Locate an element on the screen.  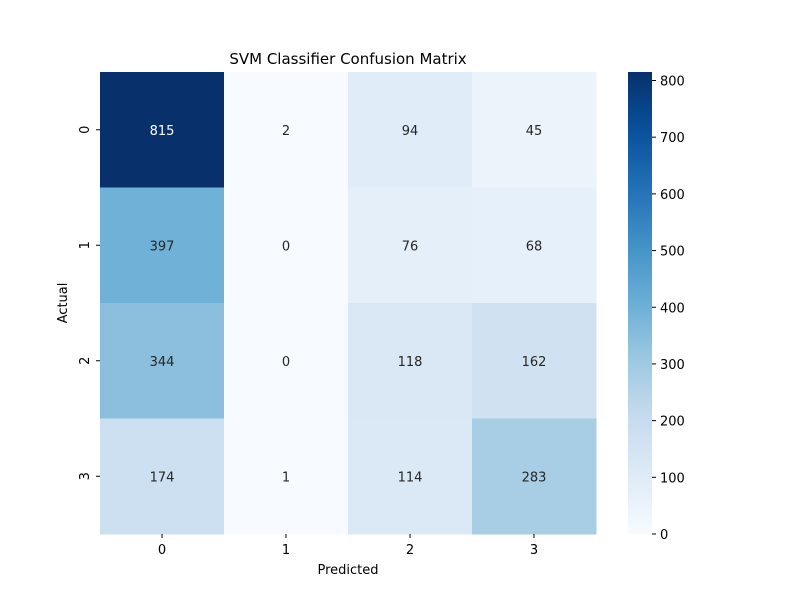
colorbar-tick-label: 200 is located at coordinates (672, 422).